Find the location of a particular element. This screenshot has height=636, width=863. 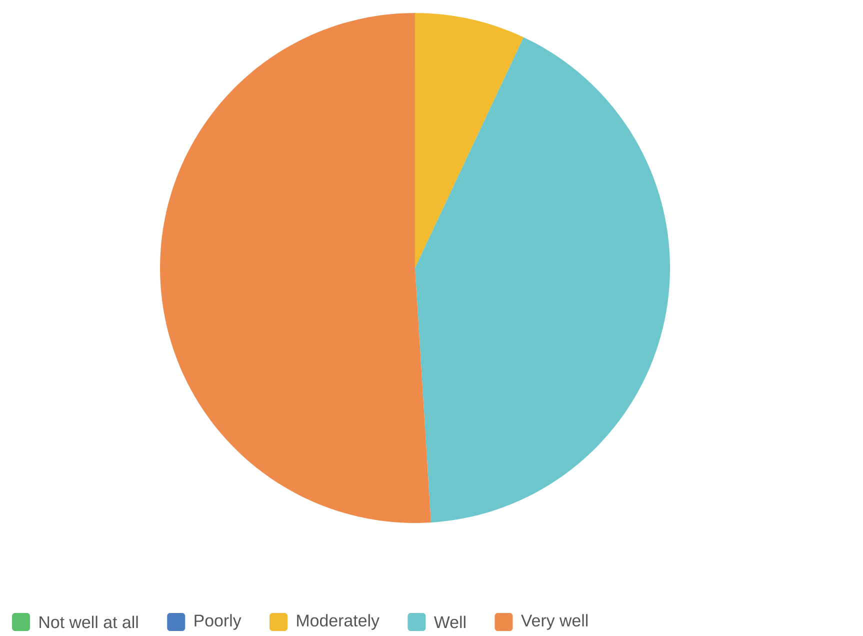

legend-label: Well is located at coordinates (450, 622).